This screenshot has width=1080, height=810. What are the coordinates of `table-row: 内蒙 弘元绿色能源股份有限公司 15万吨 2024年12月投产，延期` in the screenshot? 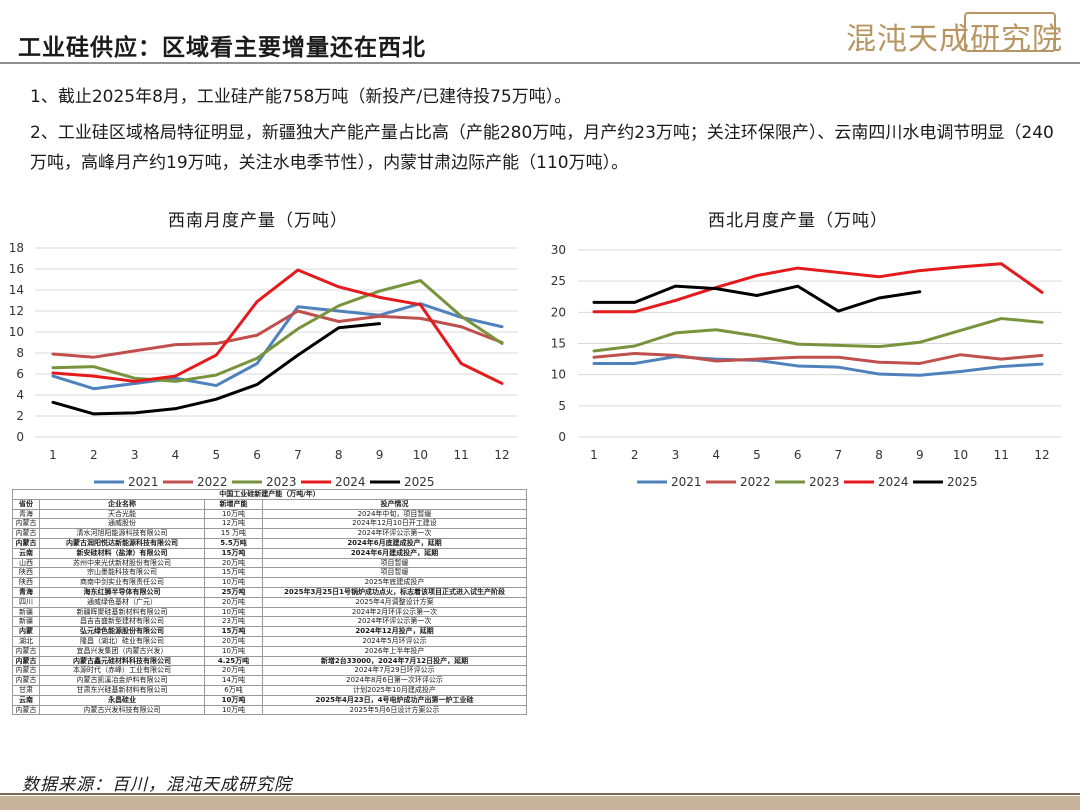 It's located at (269, 631).